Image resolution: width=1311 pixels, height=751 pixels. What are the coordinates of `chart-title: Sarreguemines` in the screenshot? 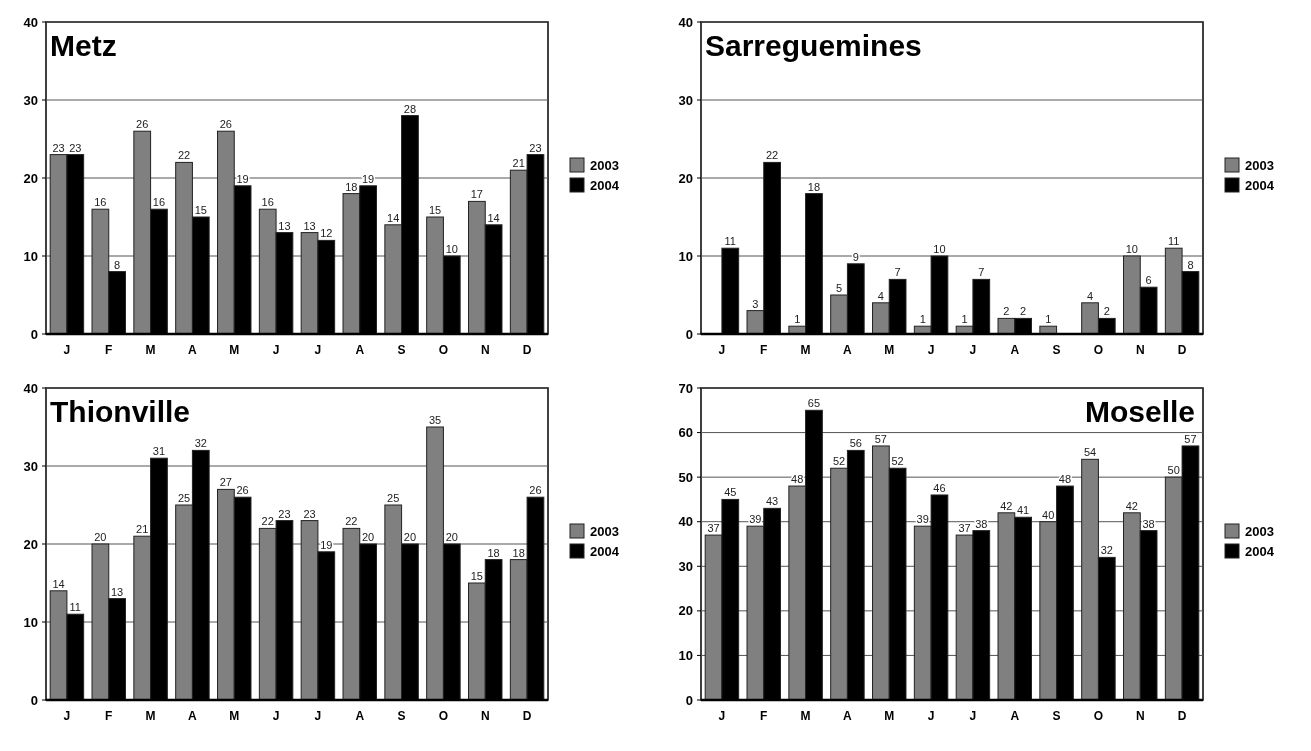 It's located at (813, 45).